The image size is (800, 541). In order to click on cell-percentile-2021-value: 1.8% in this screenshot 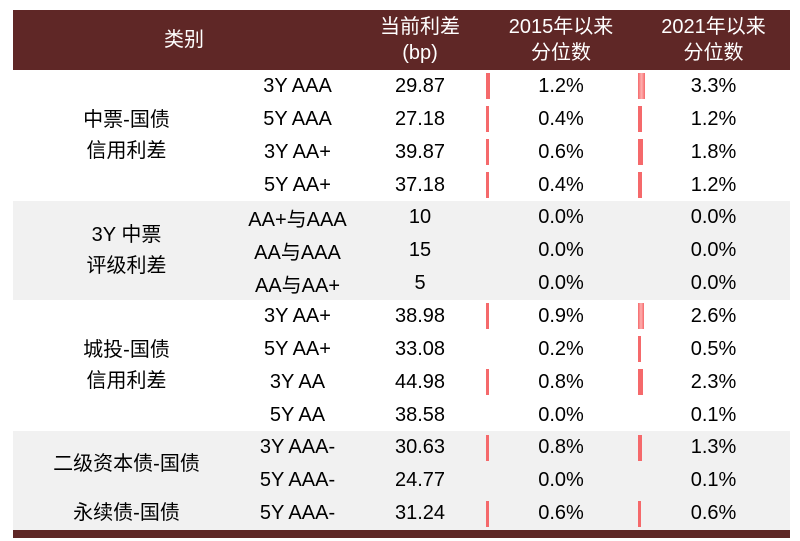, I will do `click(713, 151)`.